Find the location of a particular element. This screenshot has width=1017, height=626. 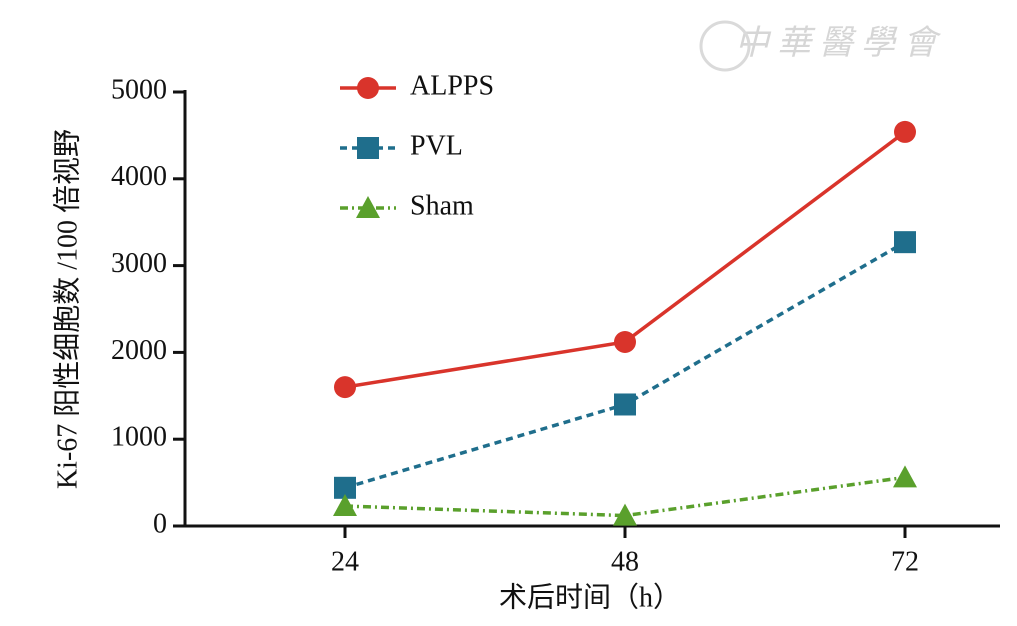

x-tick-label: 72 is located at coordinates (905, 561).